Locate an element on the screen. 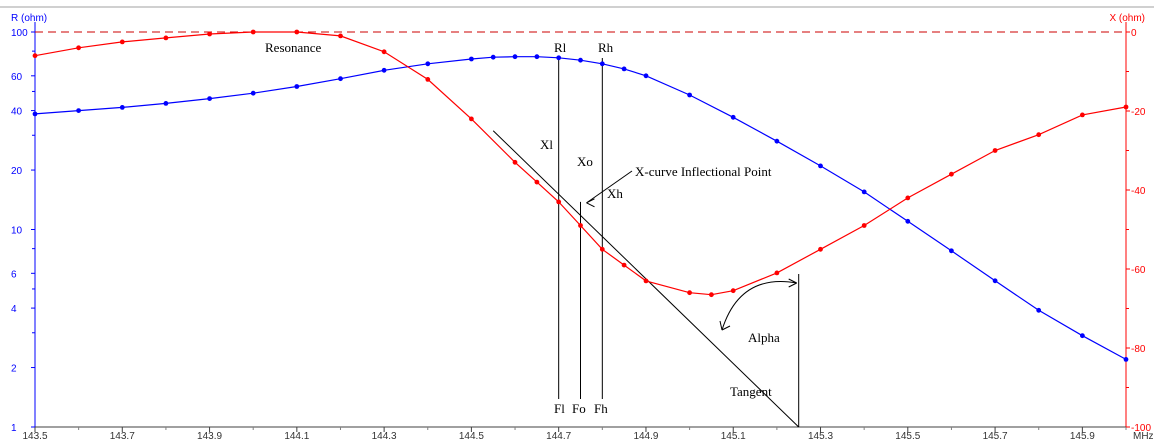 Image resolution: width=1154 pixels, height=448 pixels. left-tick-label-0: 1 is located at coordinates (14, 428).